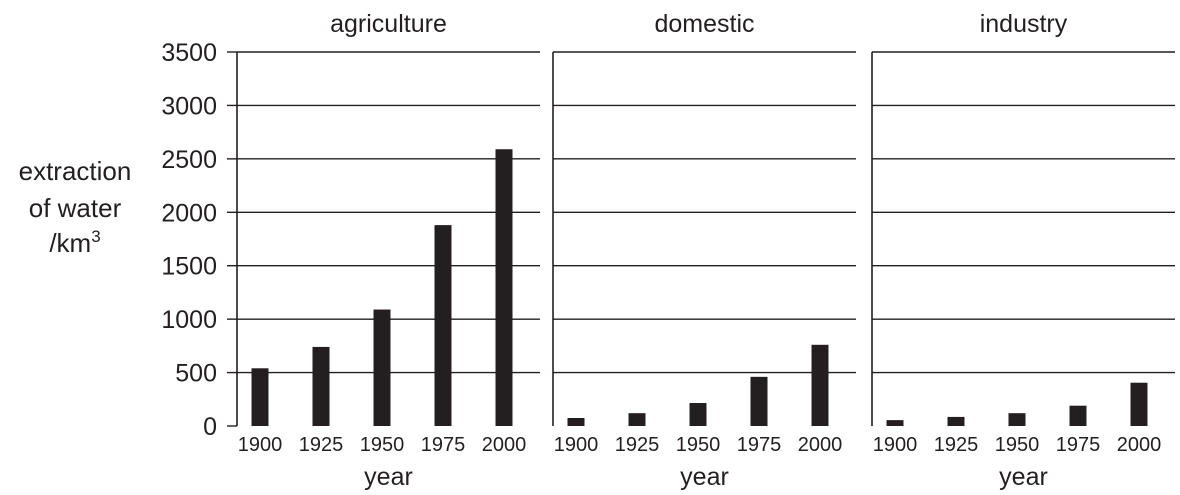 The width and height of the screenshot is (1180, 495). What do you see at coordinates (210, 427) in the screenshot?
I see `y-tick-label: 0` at bounding box center [210, 427].